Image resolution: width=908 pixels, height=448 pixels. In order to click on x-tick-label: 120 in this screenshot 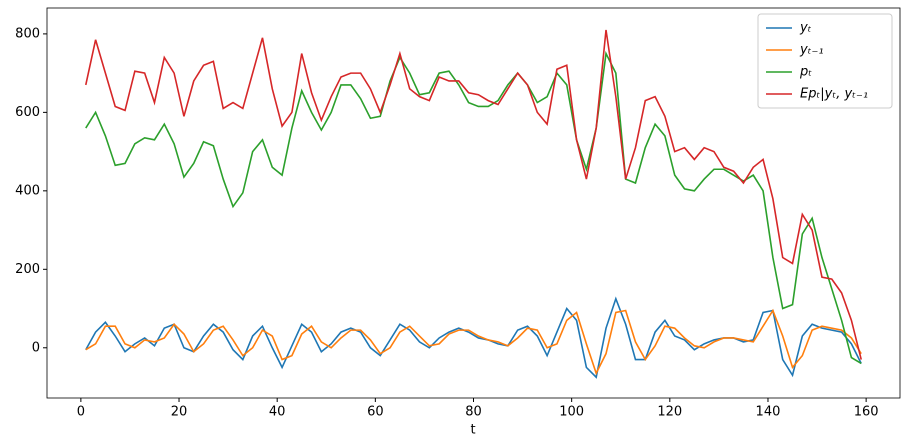, I will do `click(669, 412)`.